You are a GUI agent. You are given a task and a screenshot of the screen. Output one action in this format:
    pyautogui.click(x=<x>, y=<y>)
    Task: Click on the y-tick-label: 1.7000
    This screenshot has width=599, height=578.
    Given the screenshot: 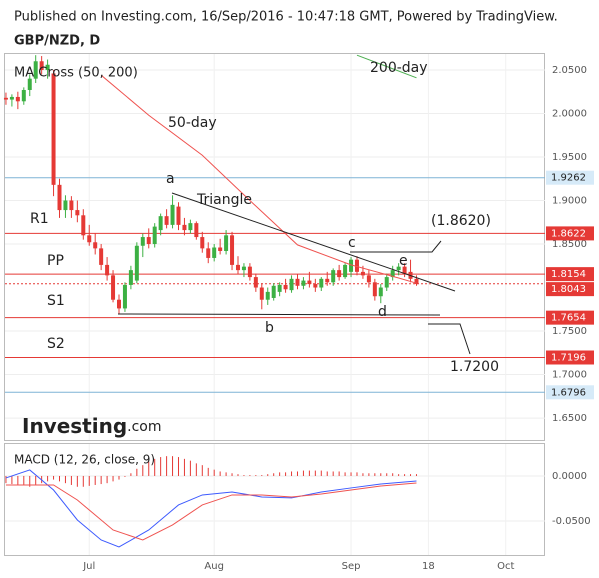 What is the action you would take?
    pyautogui.click(x=569, y=375)
    